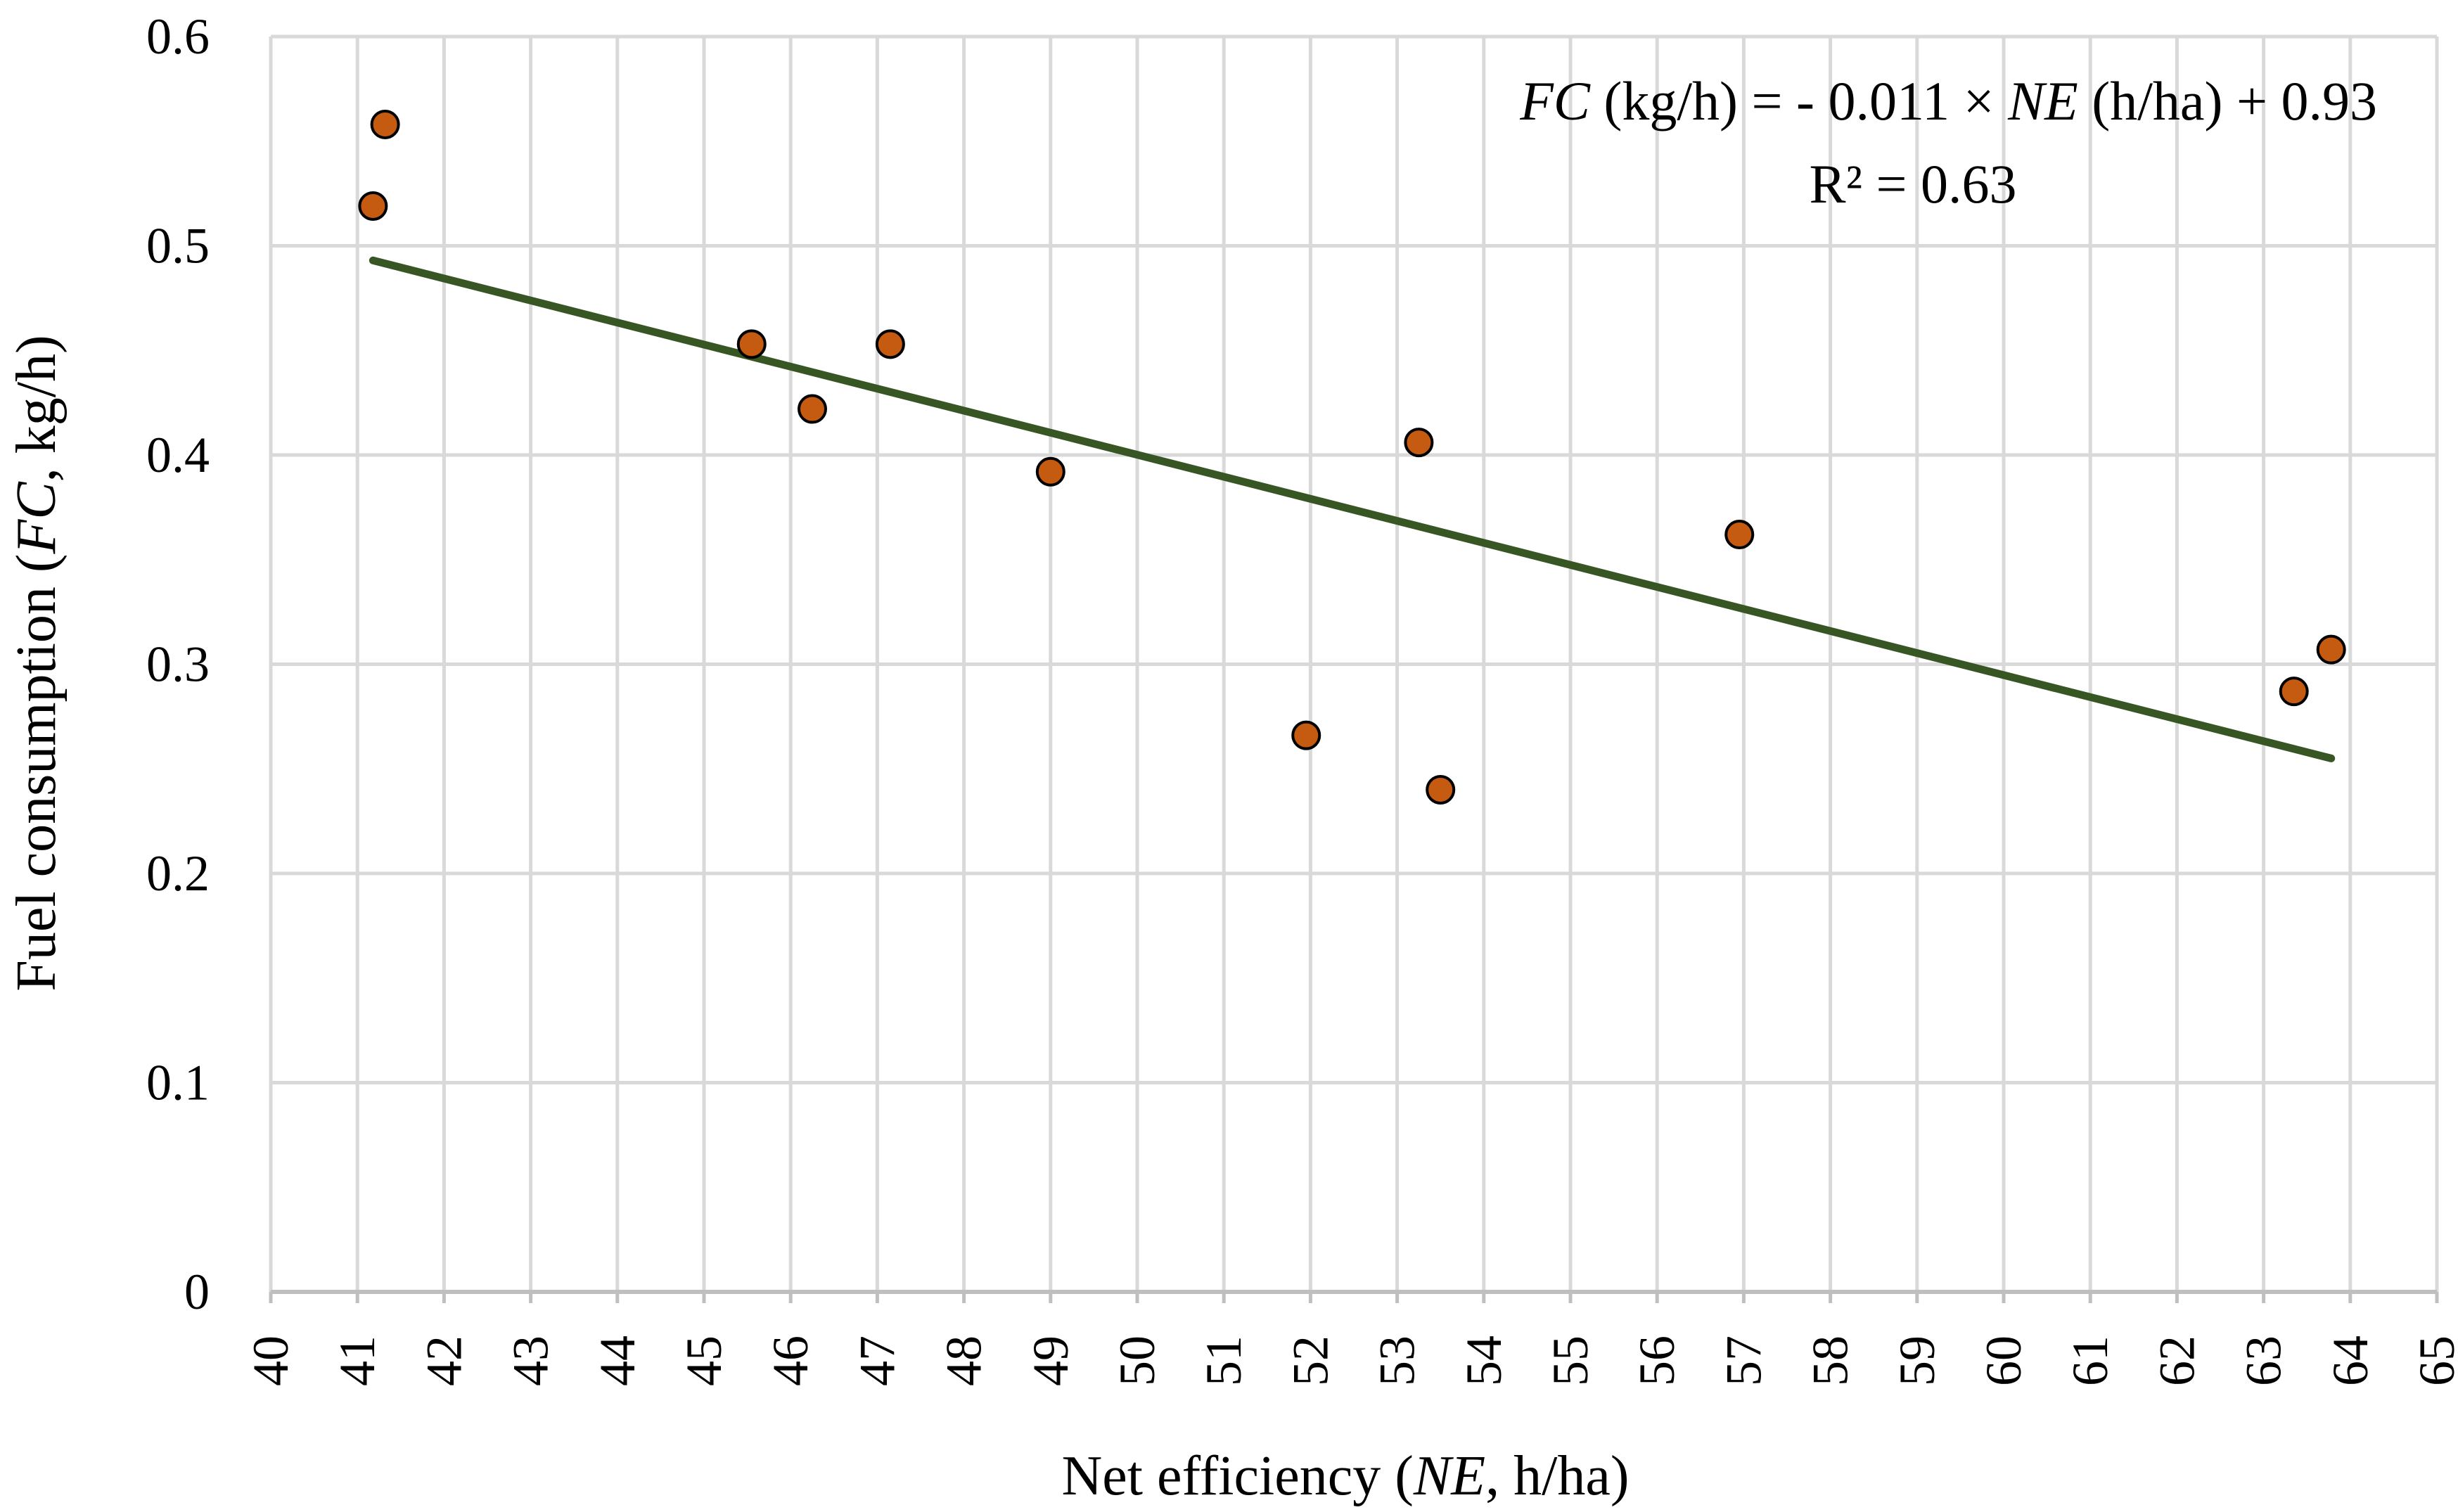  I want to click on x-tick-label: 43, so click(531, 1360).